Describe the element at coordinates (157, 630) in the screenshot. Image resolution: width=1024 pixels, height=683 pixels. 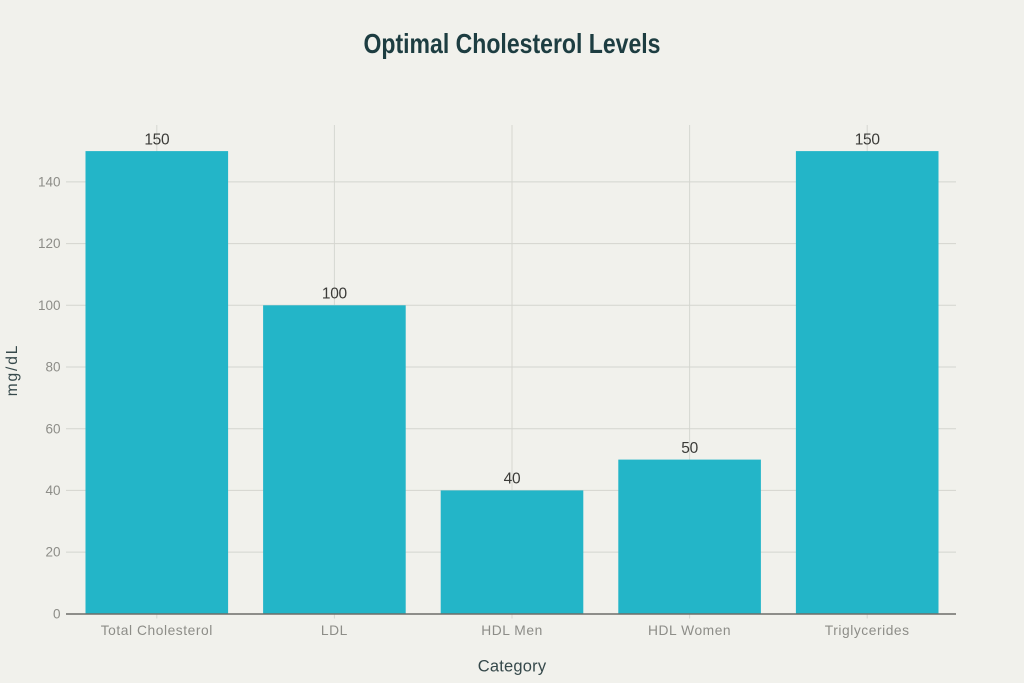
I see `svg-text: Total Cholesterol` at that location.